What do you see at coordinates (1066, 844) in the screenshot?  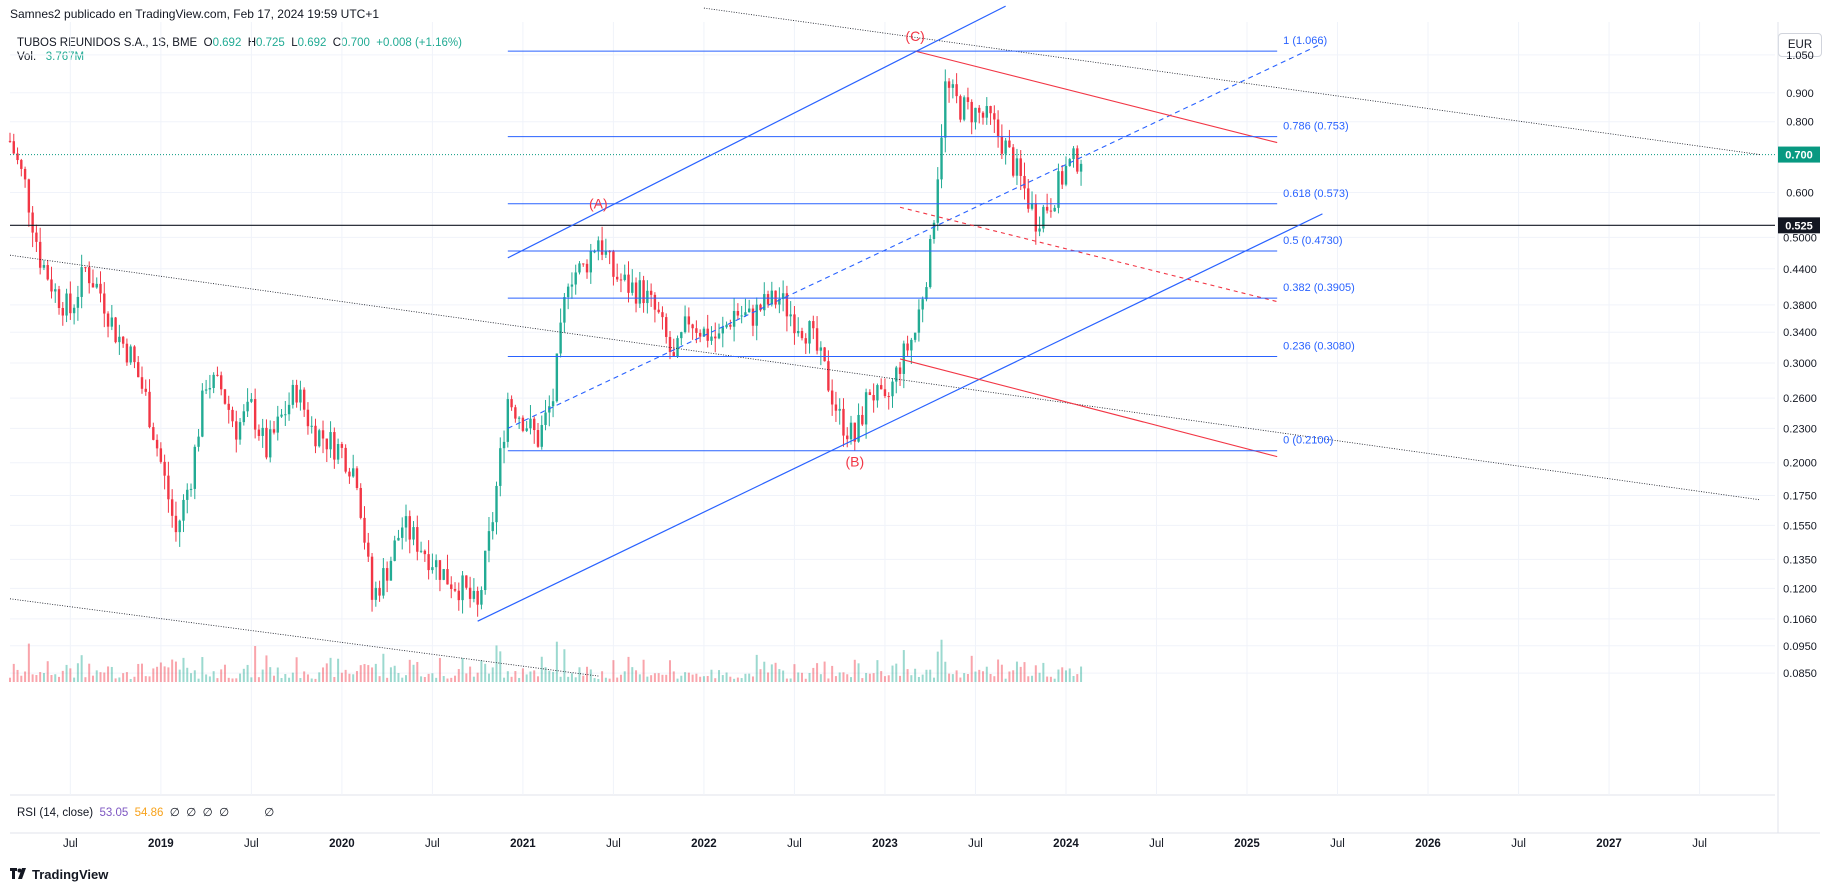 I see `time-tick-label: 2024` at bounding box center [1066, 844].